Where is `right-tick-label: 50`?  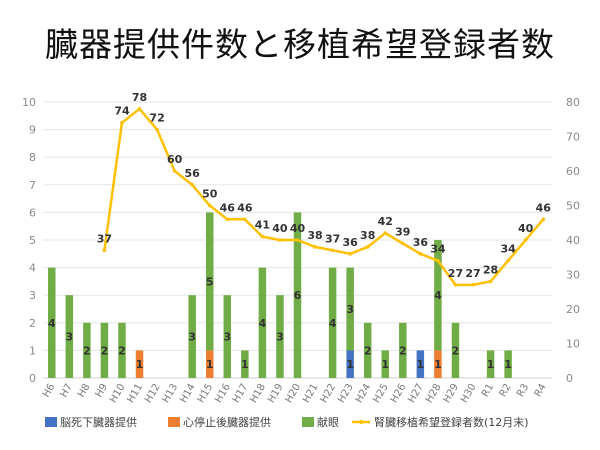
right-tick-label: 50 is located at coordinates (573, 206).